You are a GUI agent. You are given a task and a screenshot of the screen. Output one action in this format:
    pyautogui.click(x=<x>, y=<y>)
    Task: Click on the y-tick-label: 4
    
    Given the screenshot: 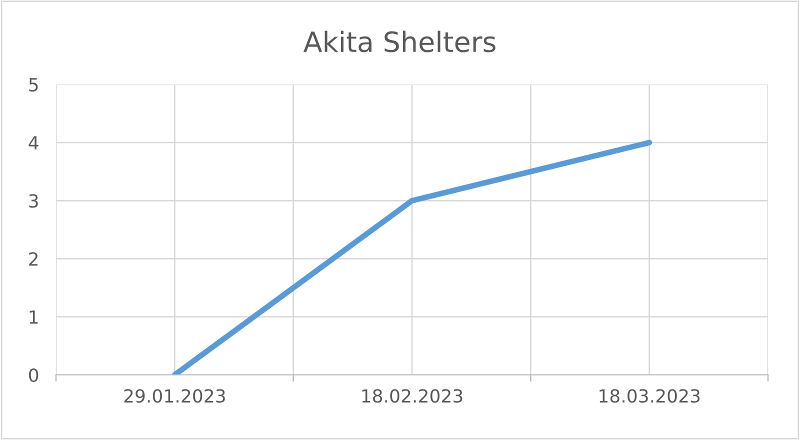 What is the action you would take?
    pyautogui.click(x=33, y=143)
    